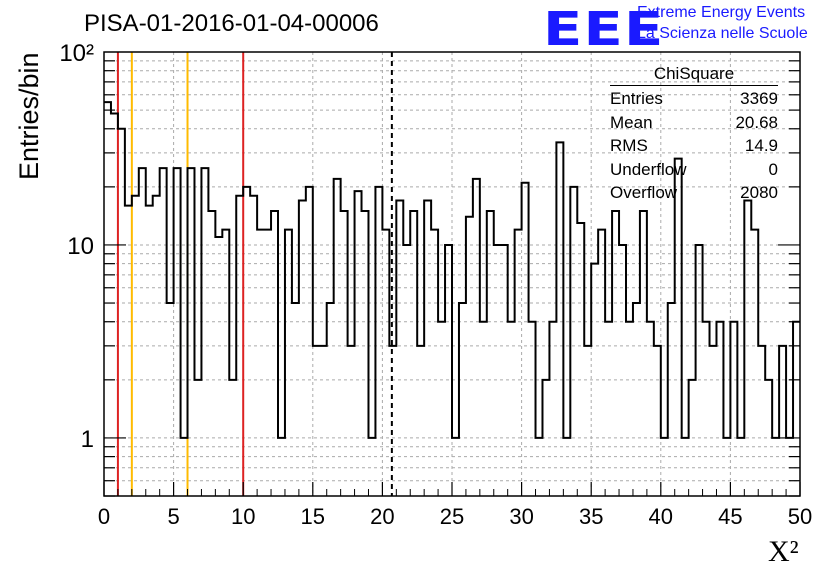 This screenshot has height=572, width=836. Describe the element at coordinates (721, 12) in the screenshot. I see `logo-line1: Extreme Energy Events` at that location.